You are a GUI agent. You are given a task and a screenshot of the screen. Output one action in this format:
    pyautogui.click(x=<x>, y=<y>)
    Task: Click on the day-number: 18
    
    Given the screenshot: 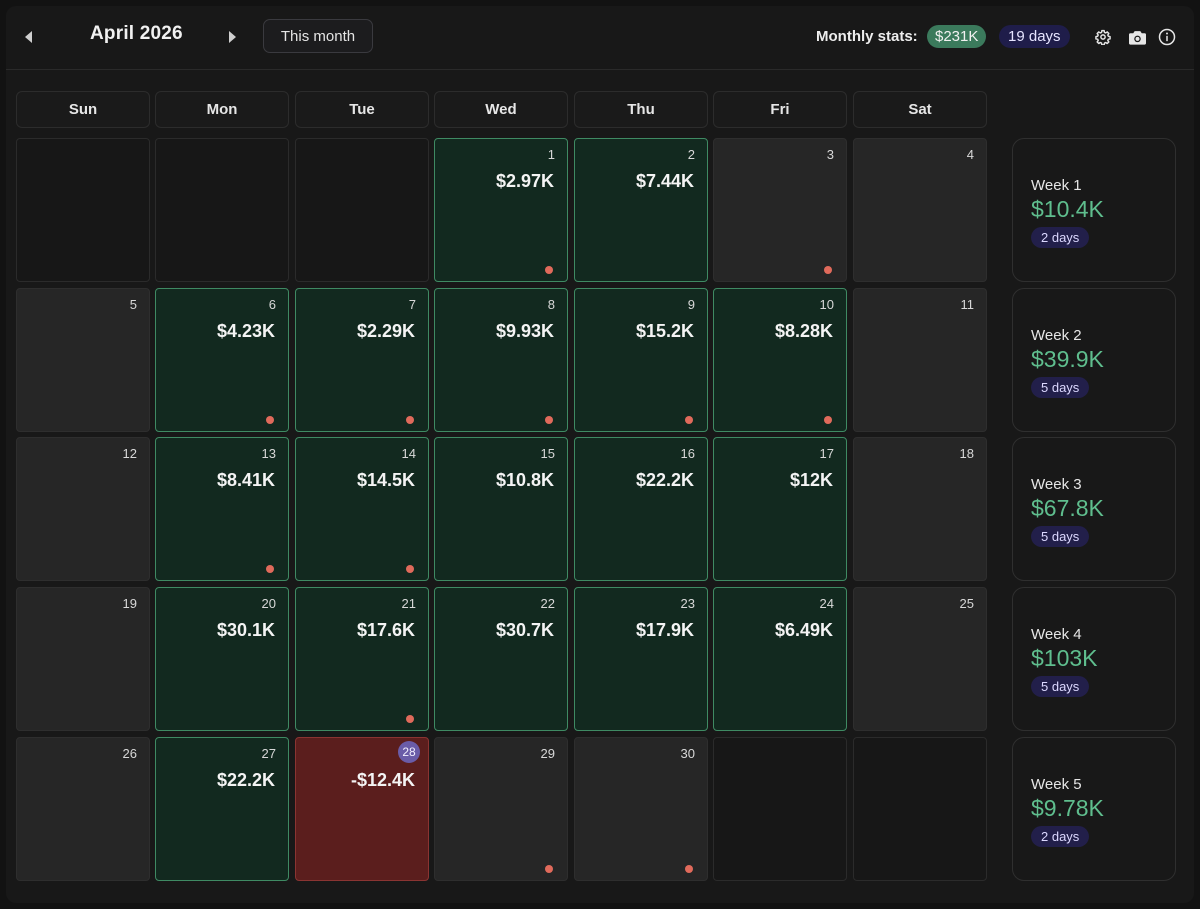 What is the action you would take?
    pyautogui.click(x=966, y=453)
    